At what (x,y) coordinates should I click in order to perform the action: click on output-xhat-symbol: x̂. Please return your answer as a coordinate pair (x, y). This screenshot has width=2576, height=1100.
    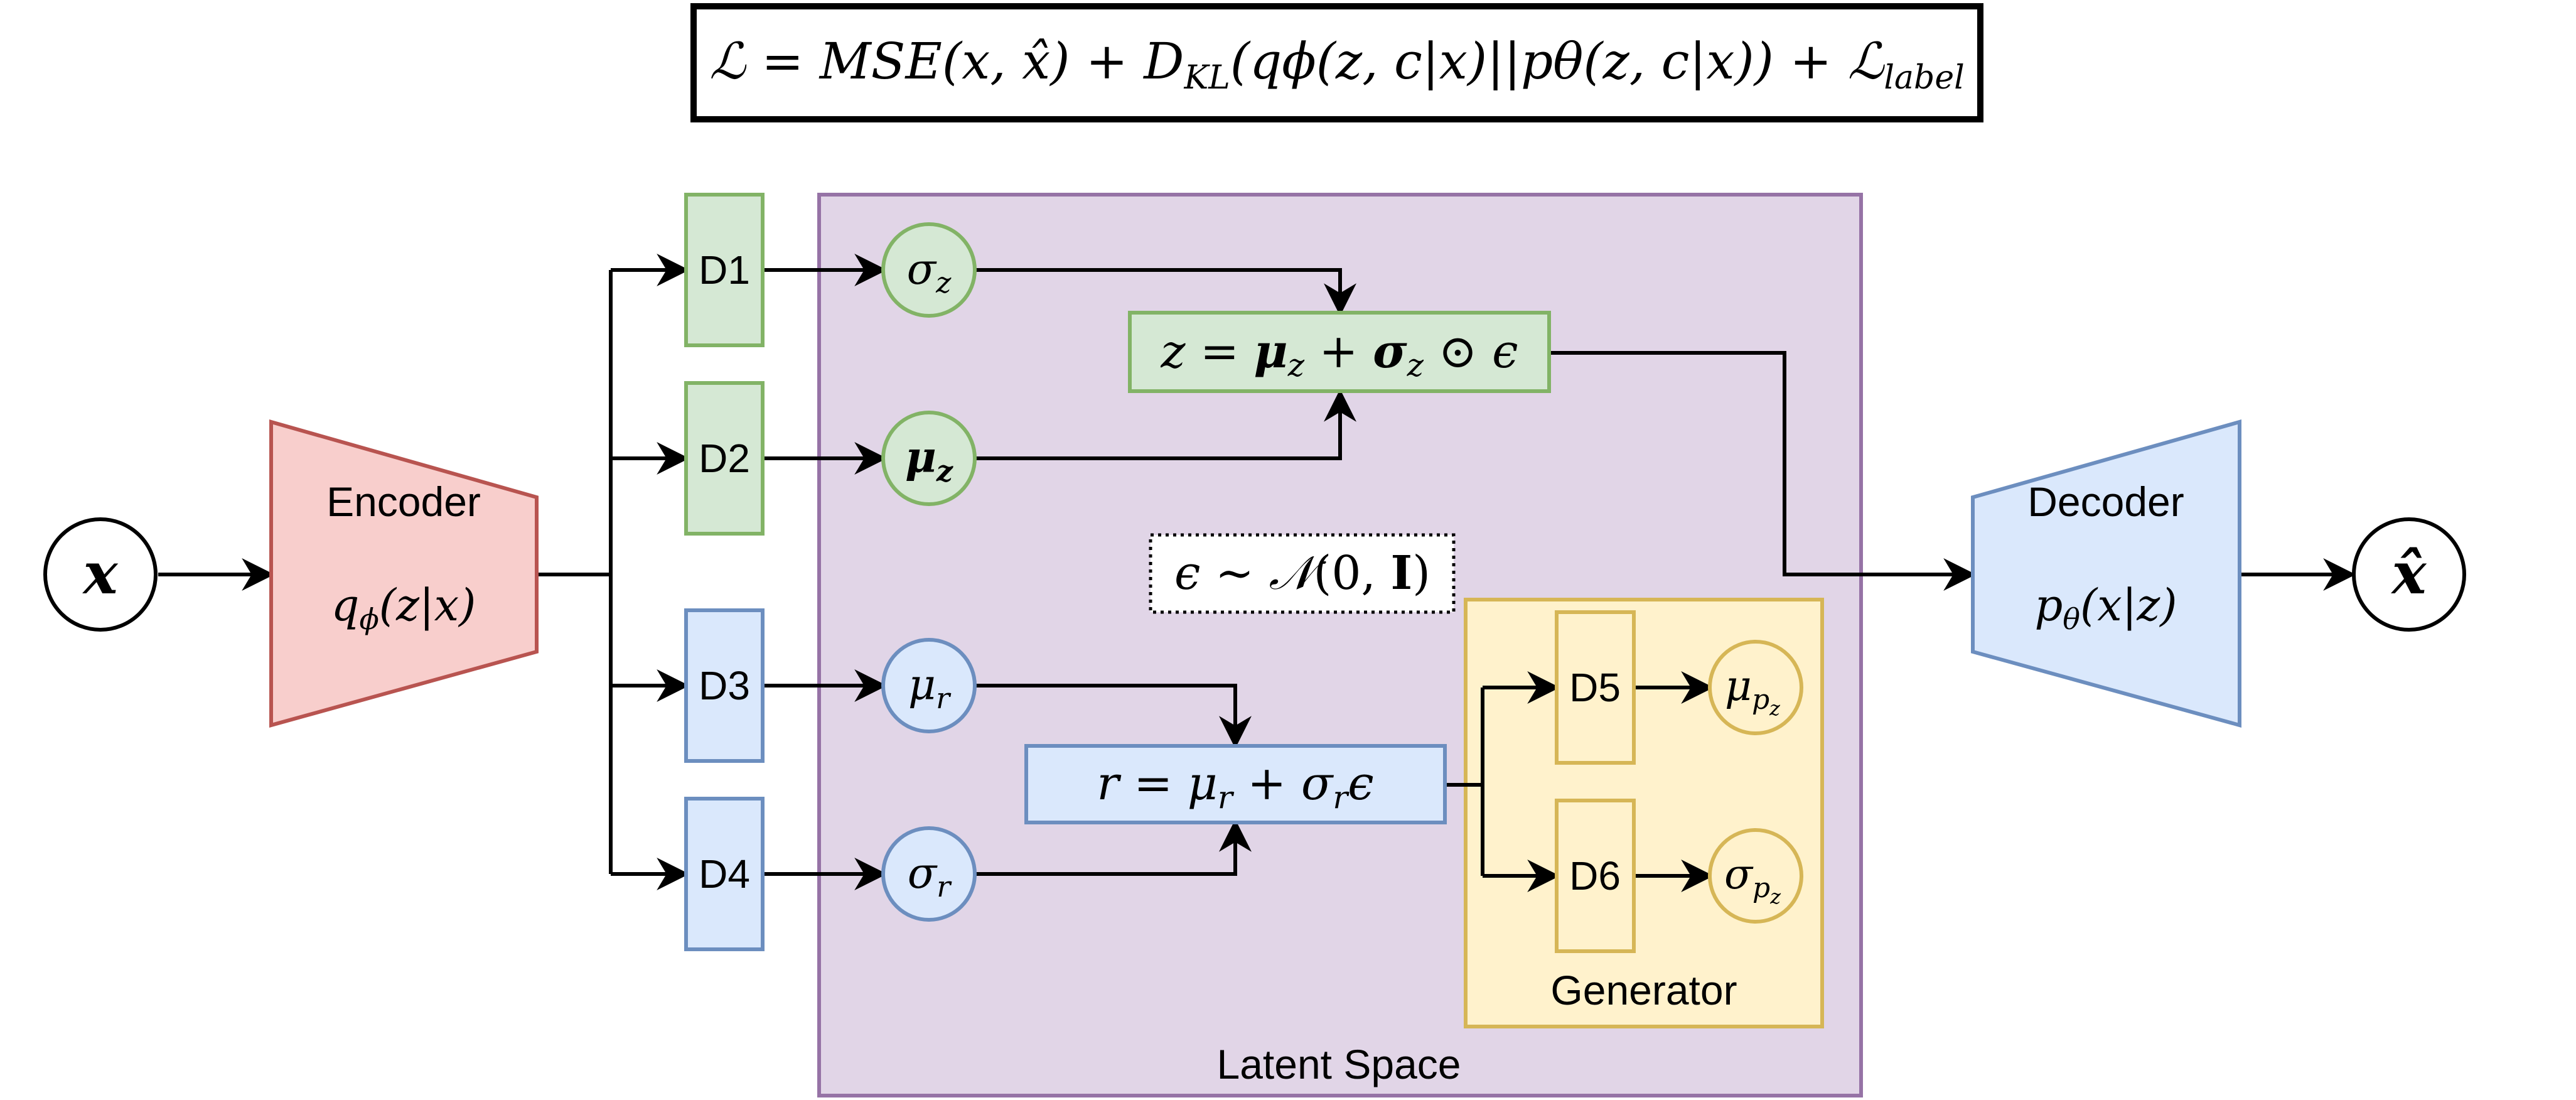
    Looking at the image, I should click on (2409, 573).